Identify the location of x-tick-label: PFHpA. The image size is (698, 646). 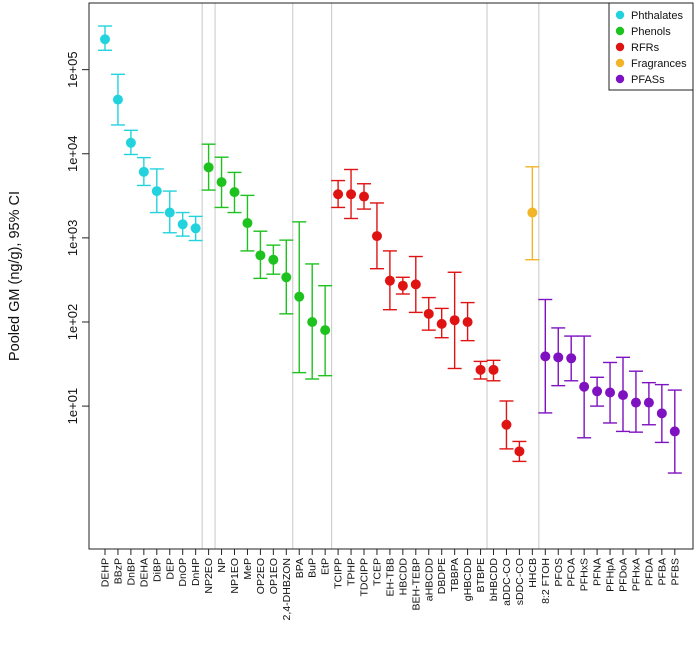
(611, 575).